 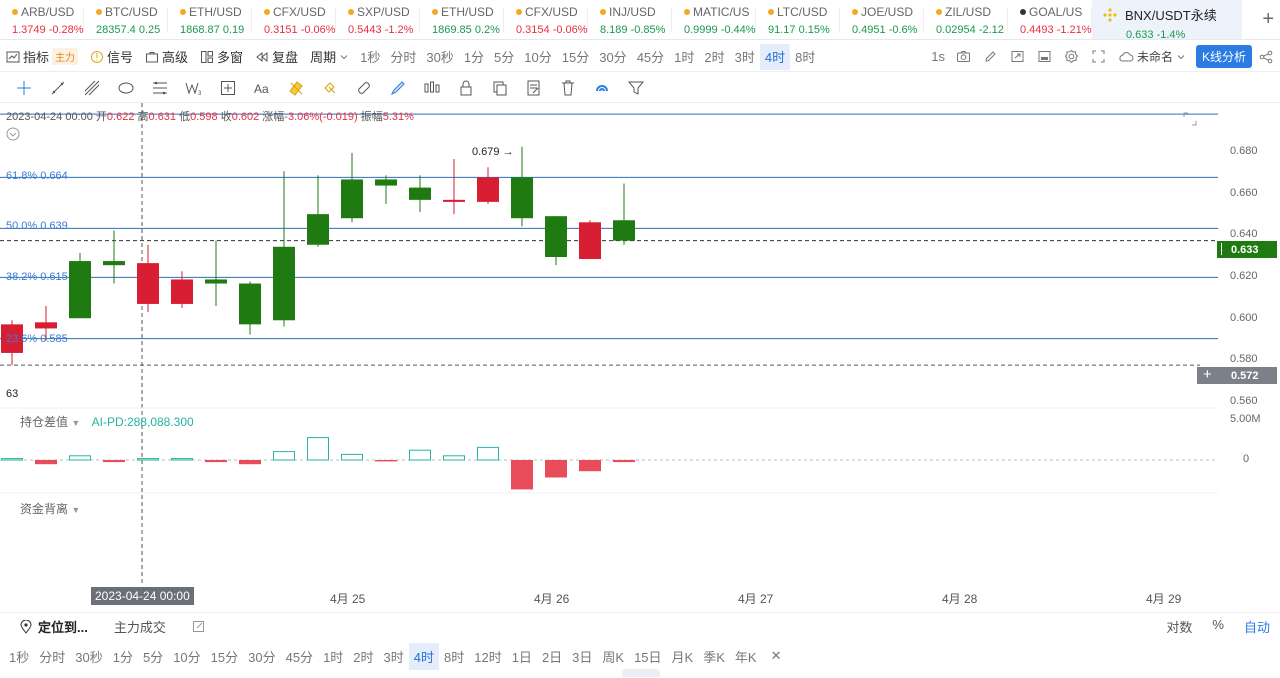 What do you see at coordinates (1044, 57) in the screenshot?
I see `save-layout-button` at bounding box center [1044, 57].